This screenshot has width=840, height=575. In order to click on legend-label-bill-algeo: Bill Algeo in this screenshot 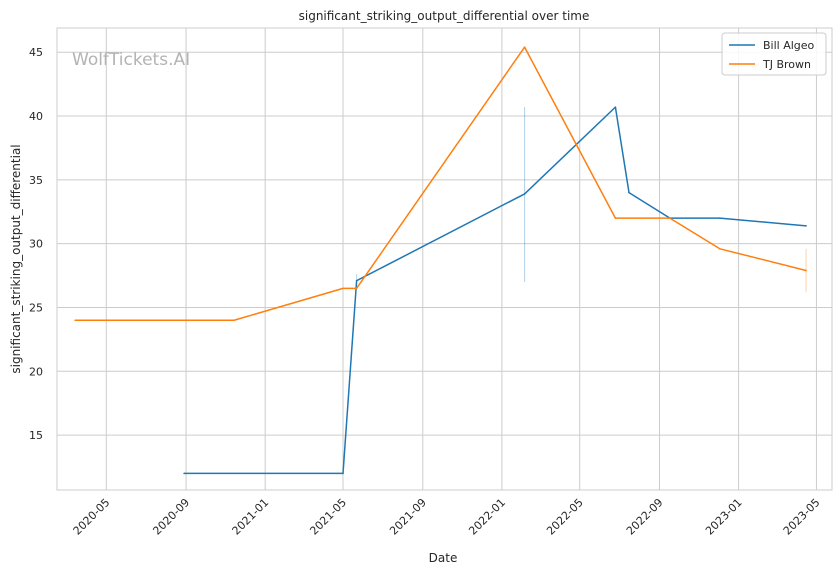, I will do `click(789, 45)`.